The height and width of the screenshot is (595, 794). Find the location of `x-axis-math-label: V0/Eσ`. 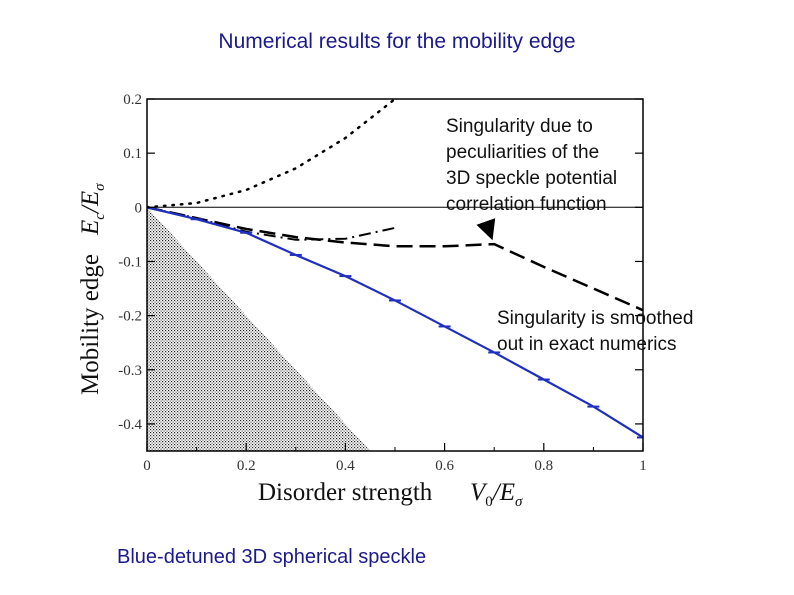

x-axis-math-label: V0/Eσ is located at coordinates (496, 494).